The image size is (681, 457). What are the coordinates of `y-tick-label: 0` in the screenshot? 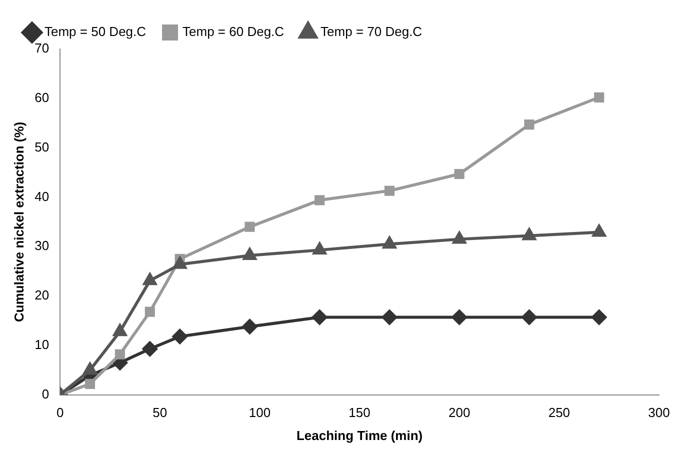 It's located at (46, 394).